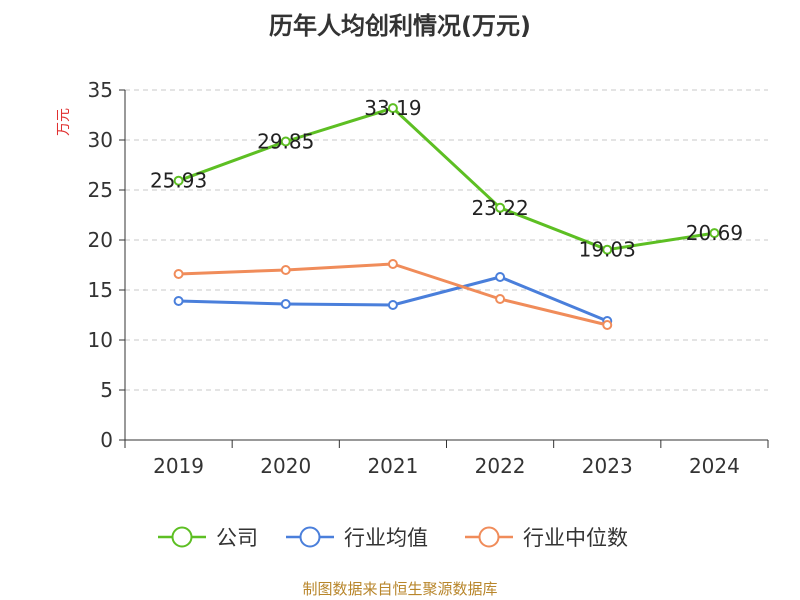 The image size is (800, 600). I want to click on x-tick-label: 2022, so click(500, 466).